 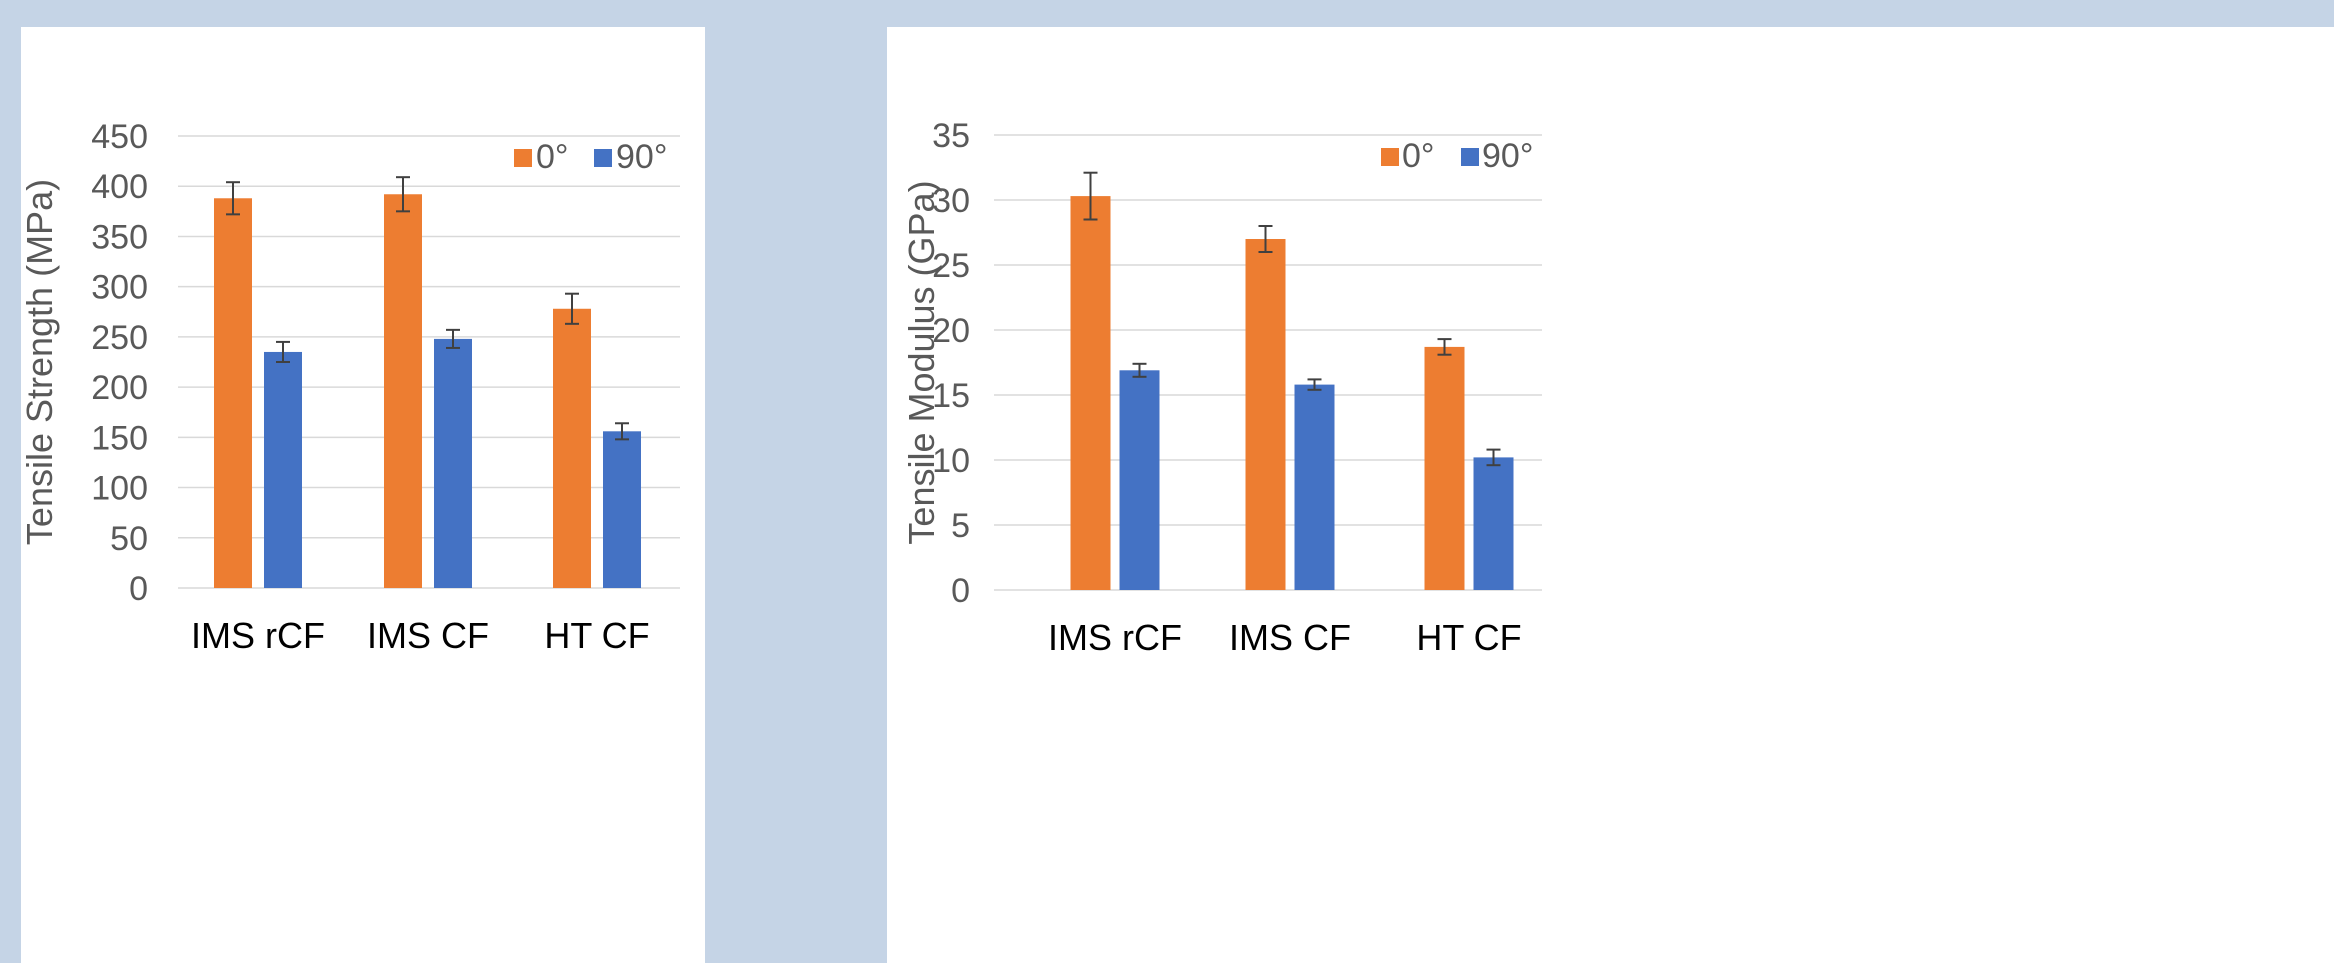 What do you see at coordinates (119, 438) in the screenshot?
I see `y-tick-label: 150` at bounding box center [119, 438].